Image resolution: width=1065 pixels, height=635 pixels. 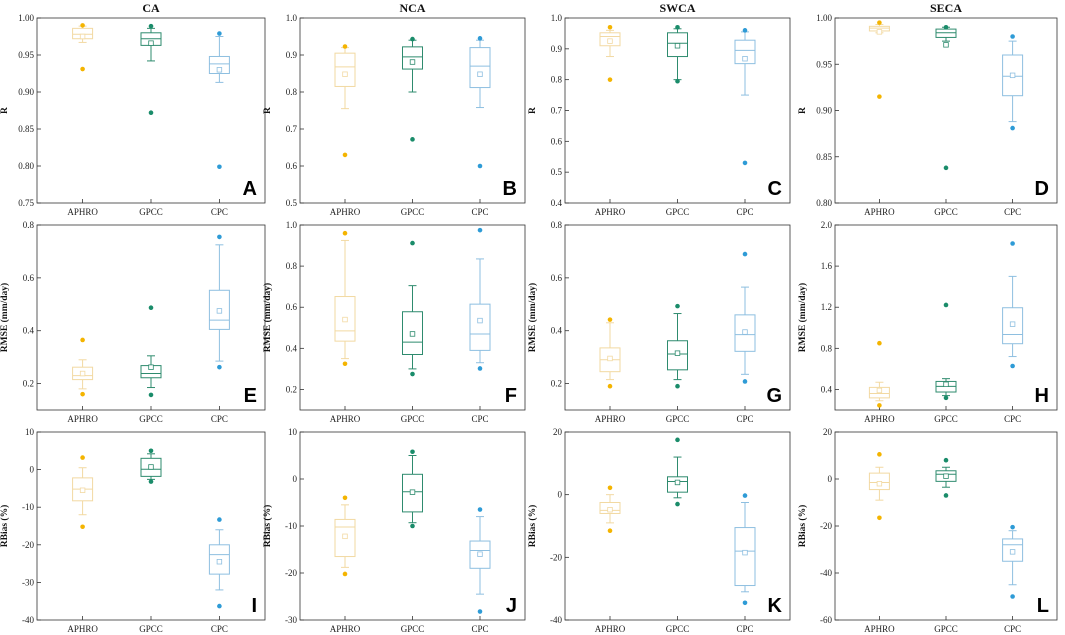 What do you see at coordinates (394, 530) in the screenshot?
I see `panel-J: -30 -20 -10 0 10 RBias (%) APHRO GPCC CPC J` at bounding box center [394, 530].